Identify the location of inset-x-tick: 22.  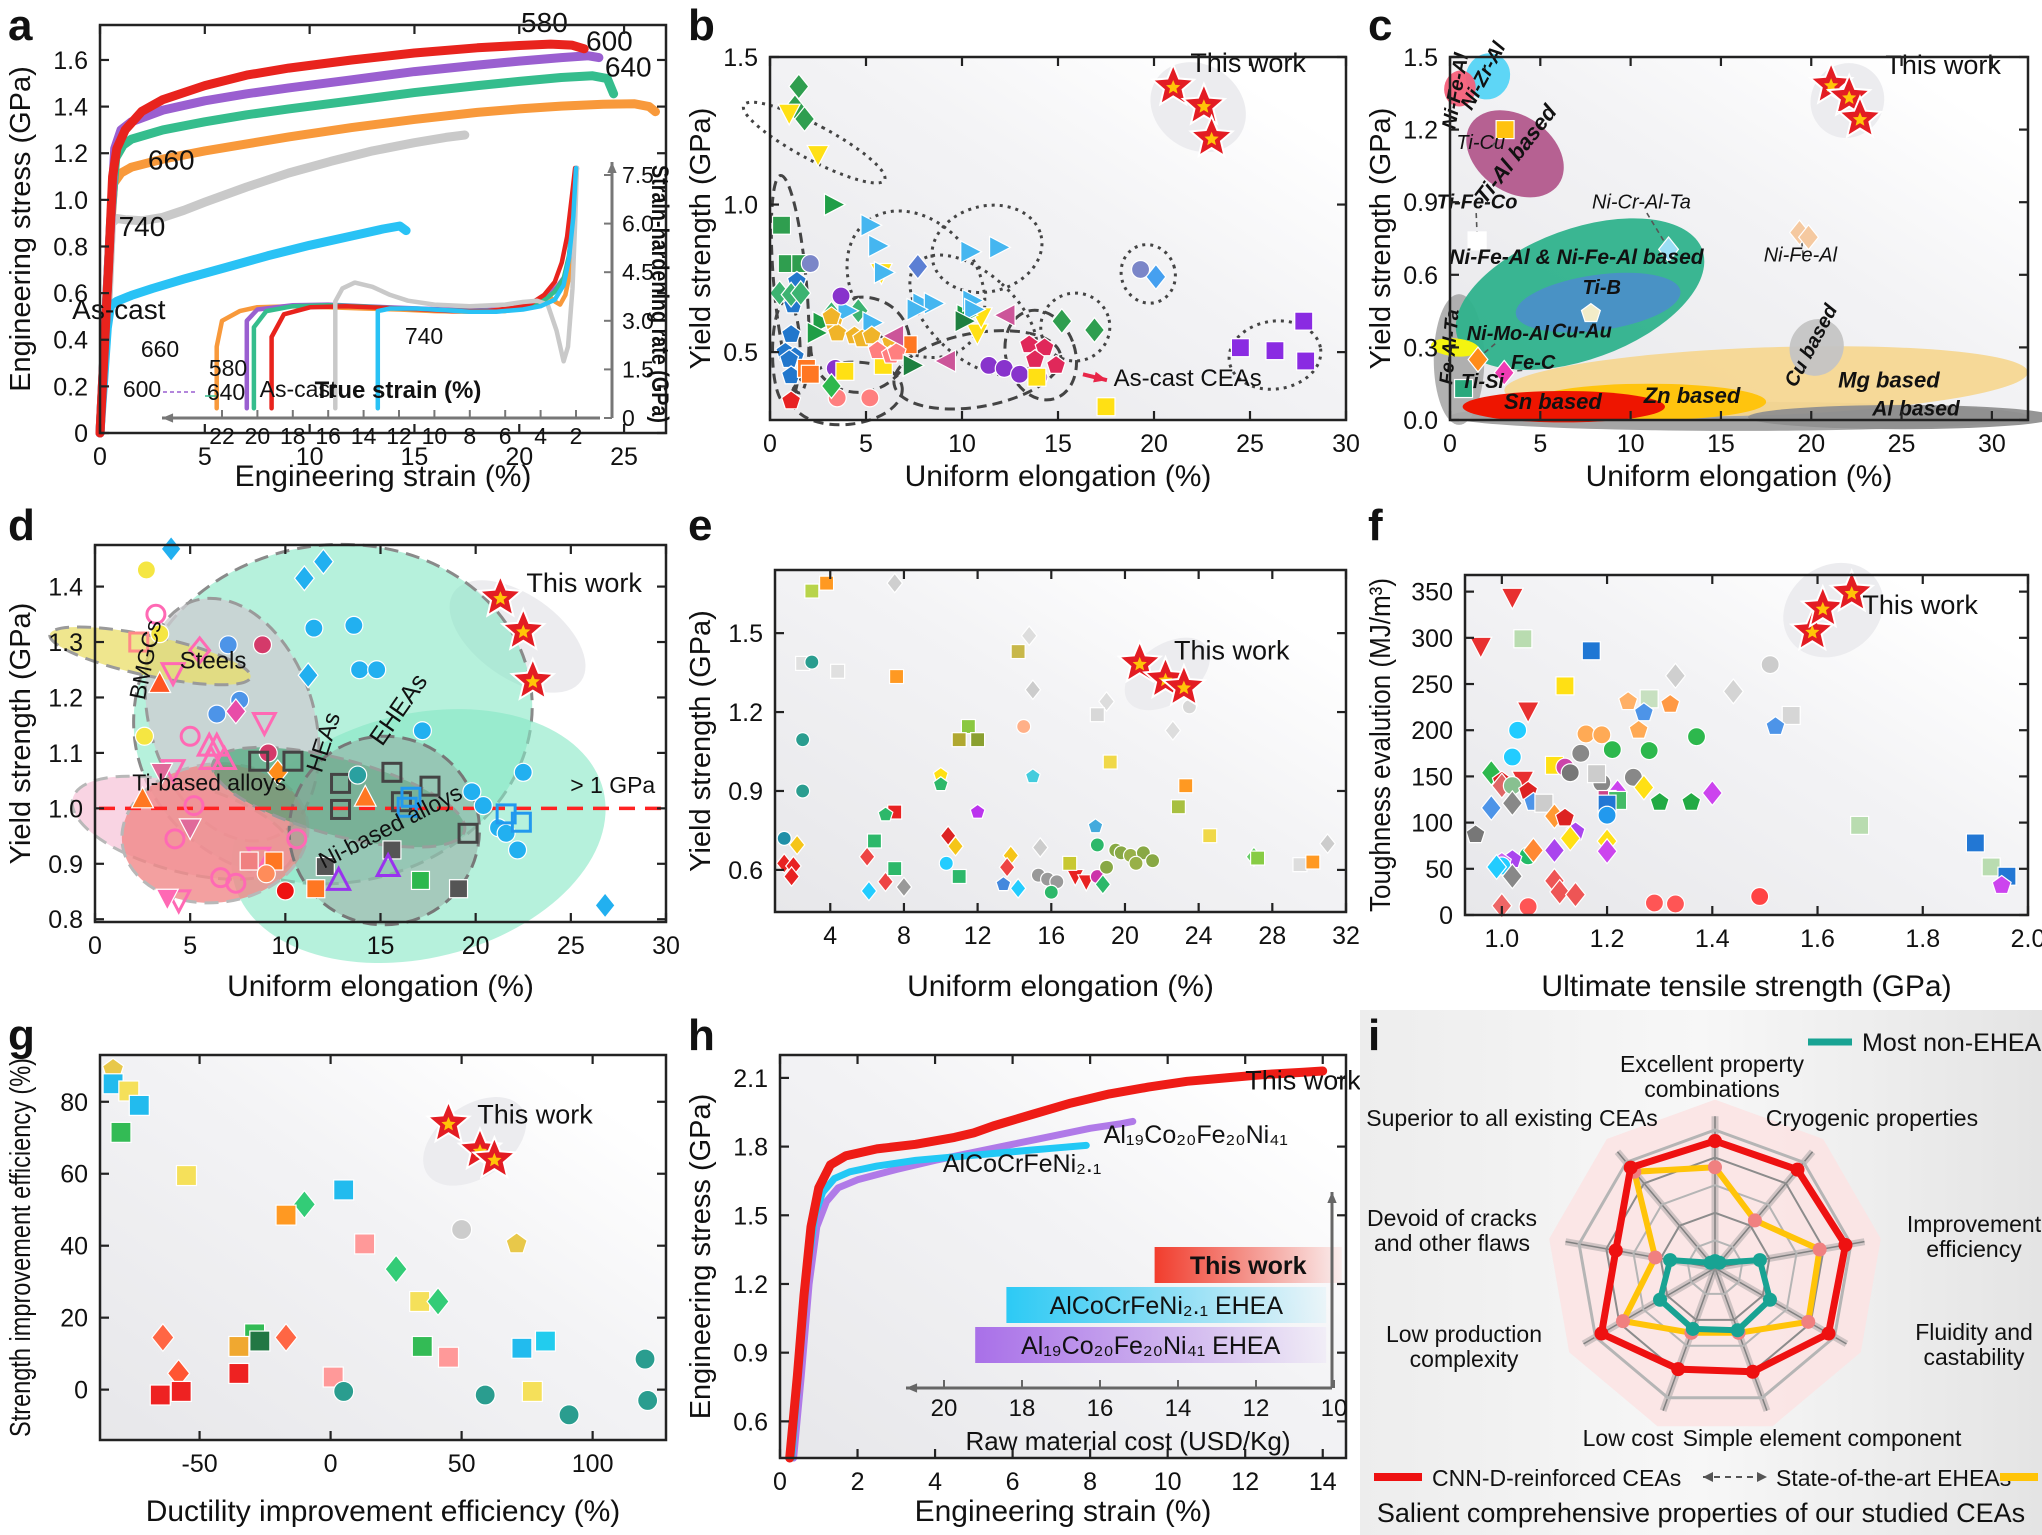
(222, 436).